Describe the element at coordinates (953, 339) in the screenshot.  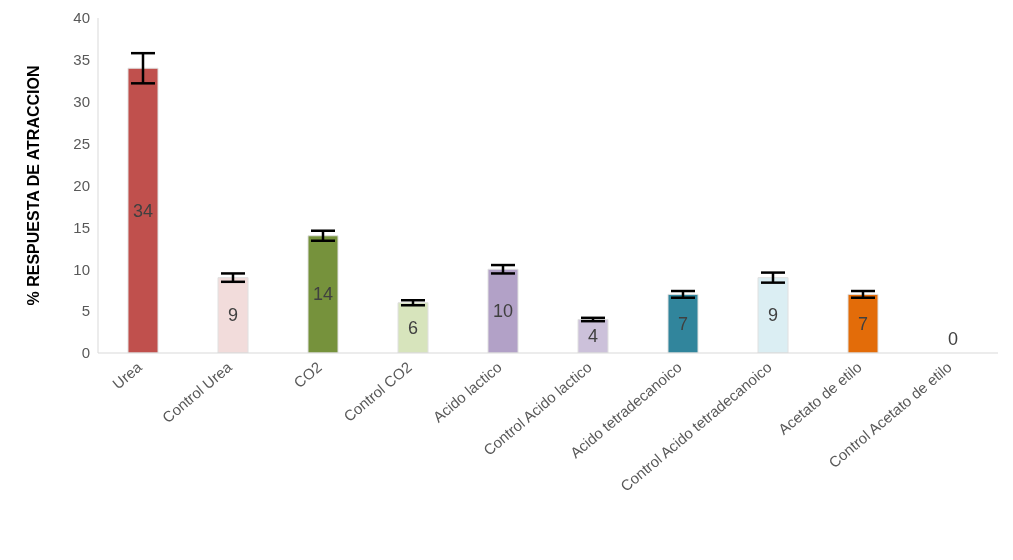
I see `data-label: 0` at that location.